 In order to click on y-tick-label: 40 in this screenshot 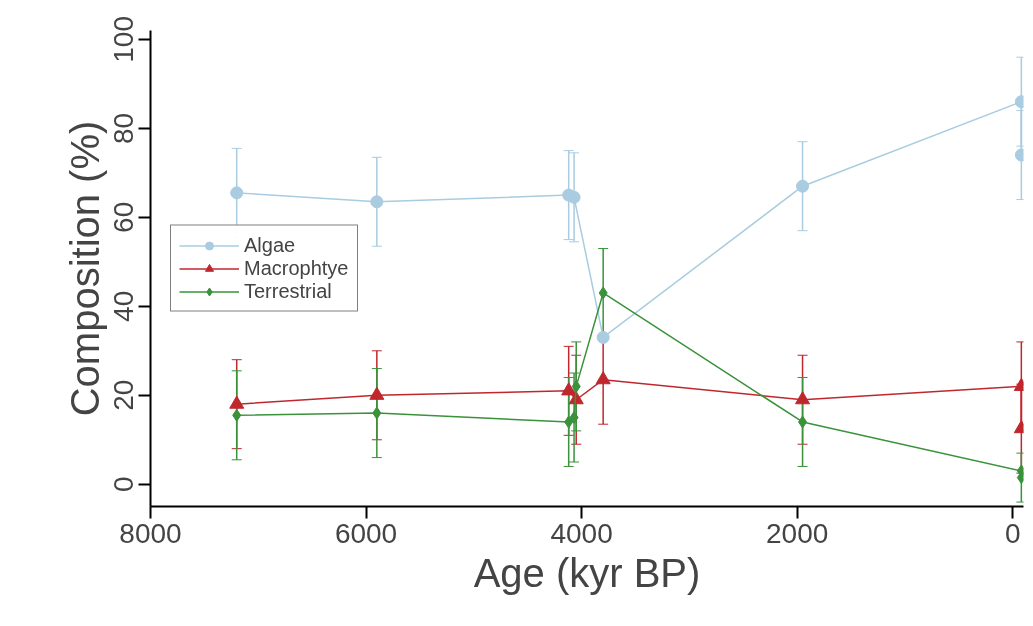, I will do `click(124, 306)`.